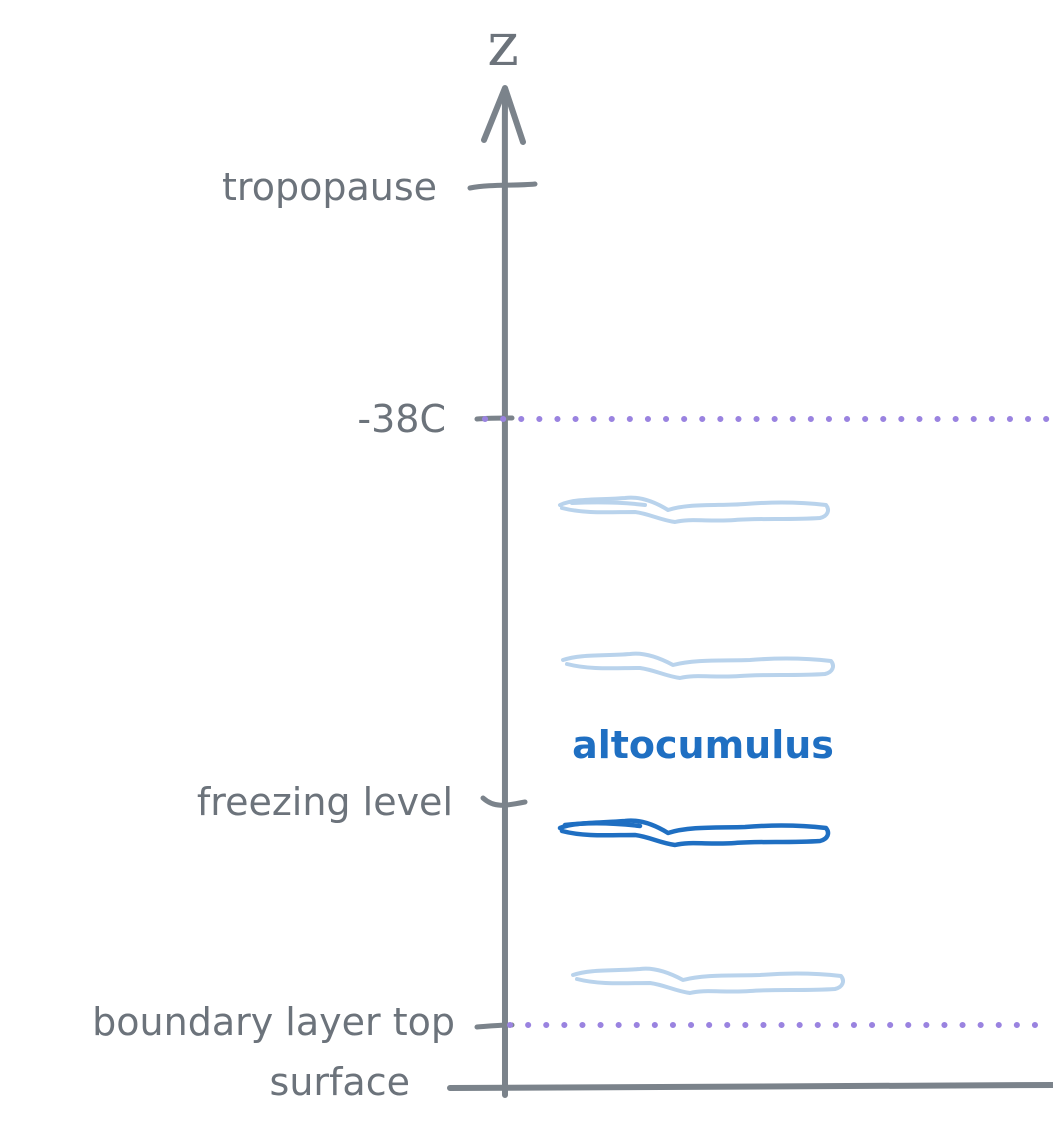 The height and width of the screenshot is (1135, 1053). Describe the element at coordinates (698, 665) in the screenshot. I see `cloud-layer-middle` at that location.